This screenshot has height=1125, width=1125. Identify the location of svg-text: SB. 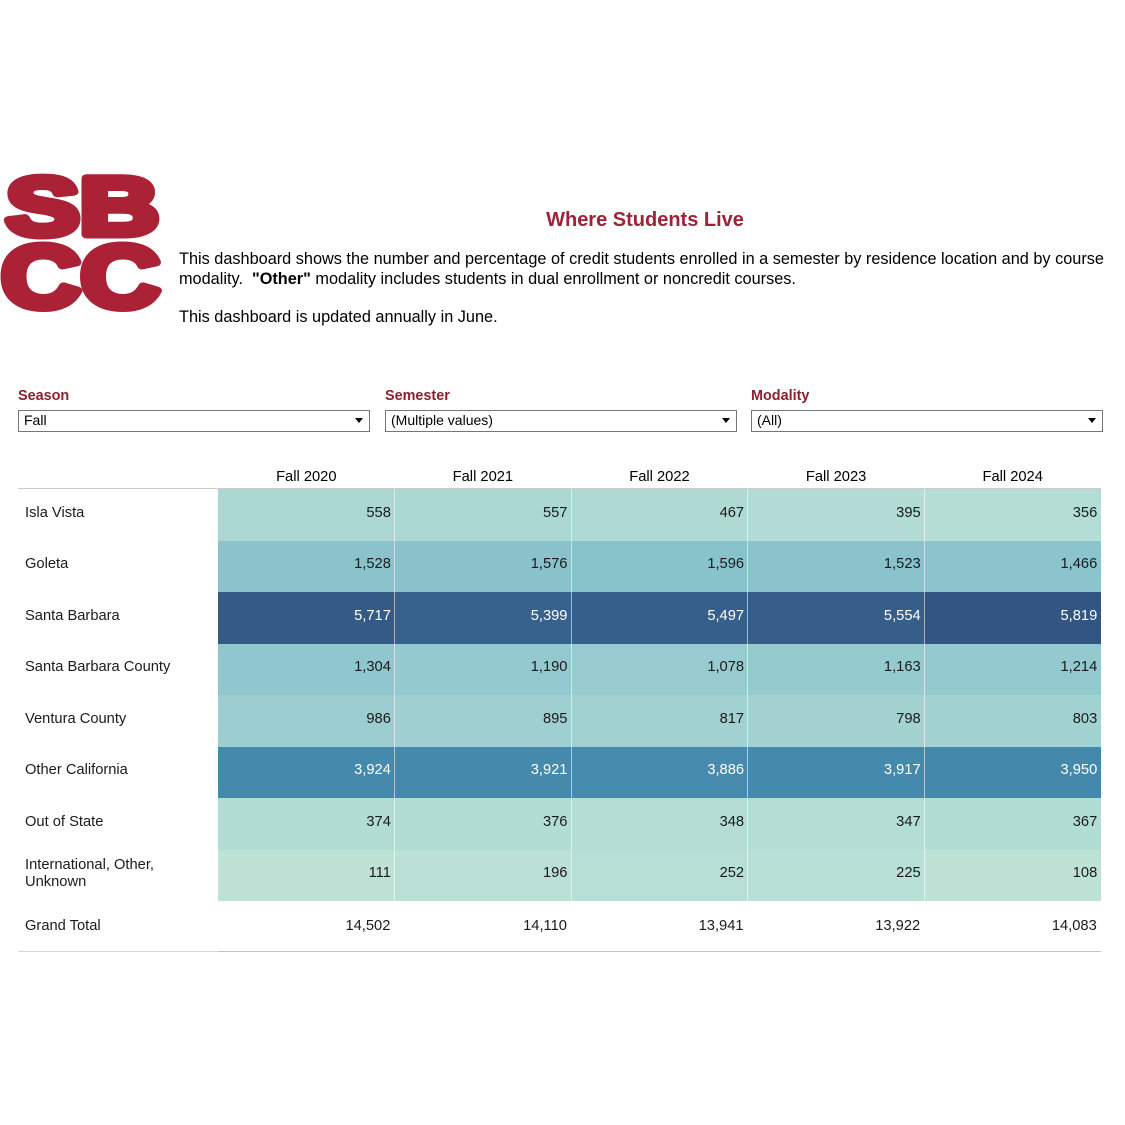
(82, 210).